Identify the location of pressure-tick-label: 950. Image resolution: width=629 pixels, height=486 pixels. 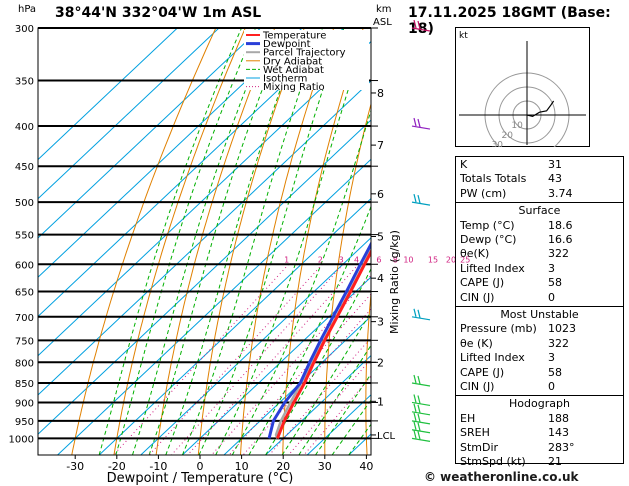
(24, 422).